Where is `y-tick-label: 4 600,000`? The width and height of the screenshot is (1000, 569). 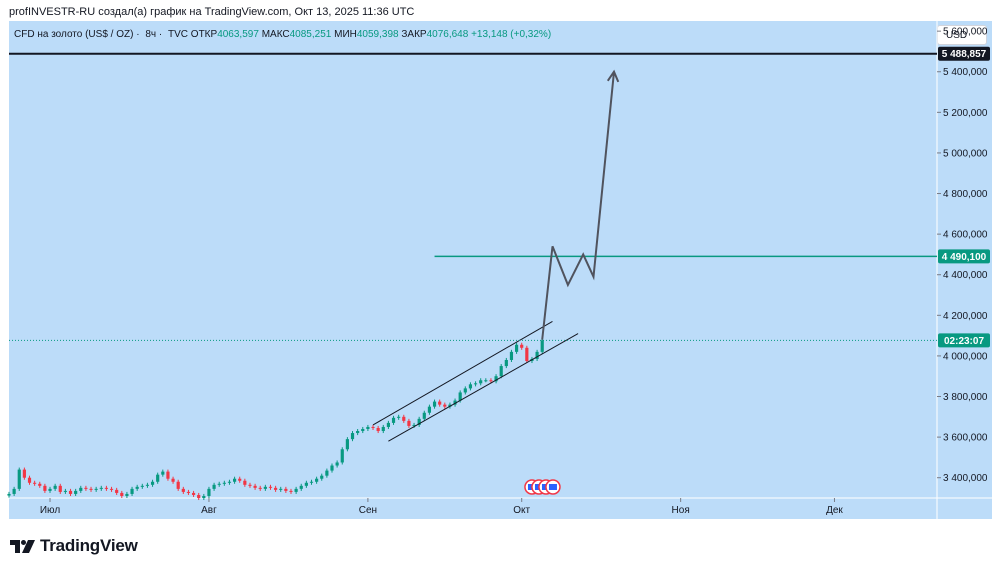 y-tick-label: 4 600,000 is located at coordinates (965, 235).